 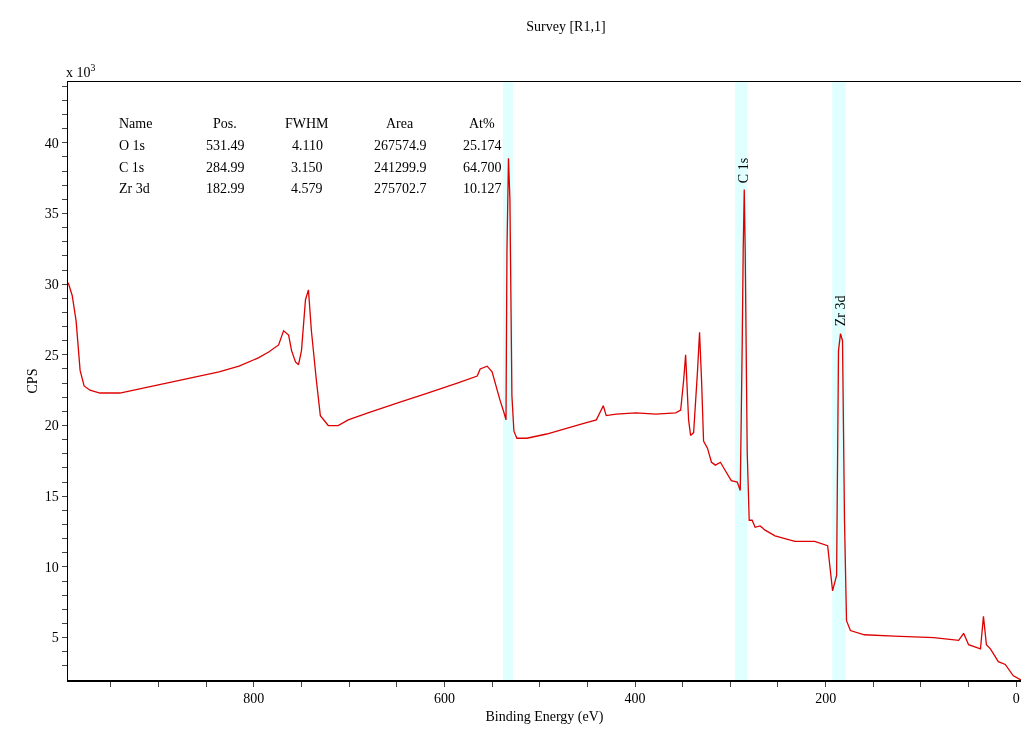 I want to click on x-tick-label: 400, so click(x=635, y=699).